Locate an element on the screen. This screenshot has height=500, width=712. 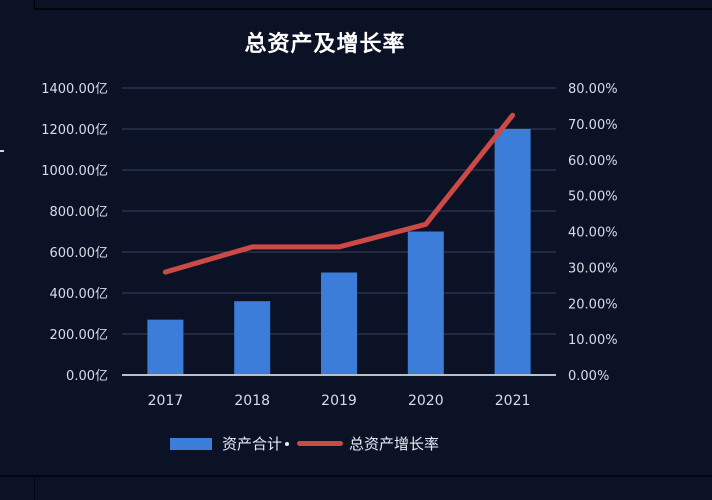
right-tick-label: 70.00% is located at coordinates (593, 125).